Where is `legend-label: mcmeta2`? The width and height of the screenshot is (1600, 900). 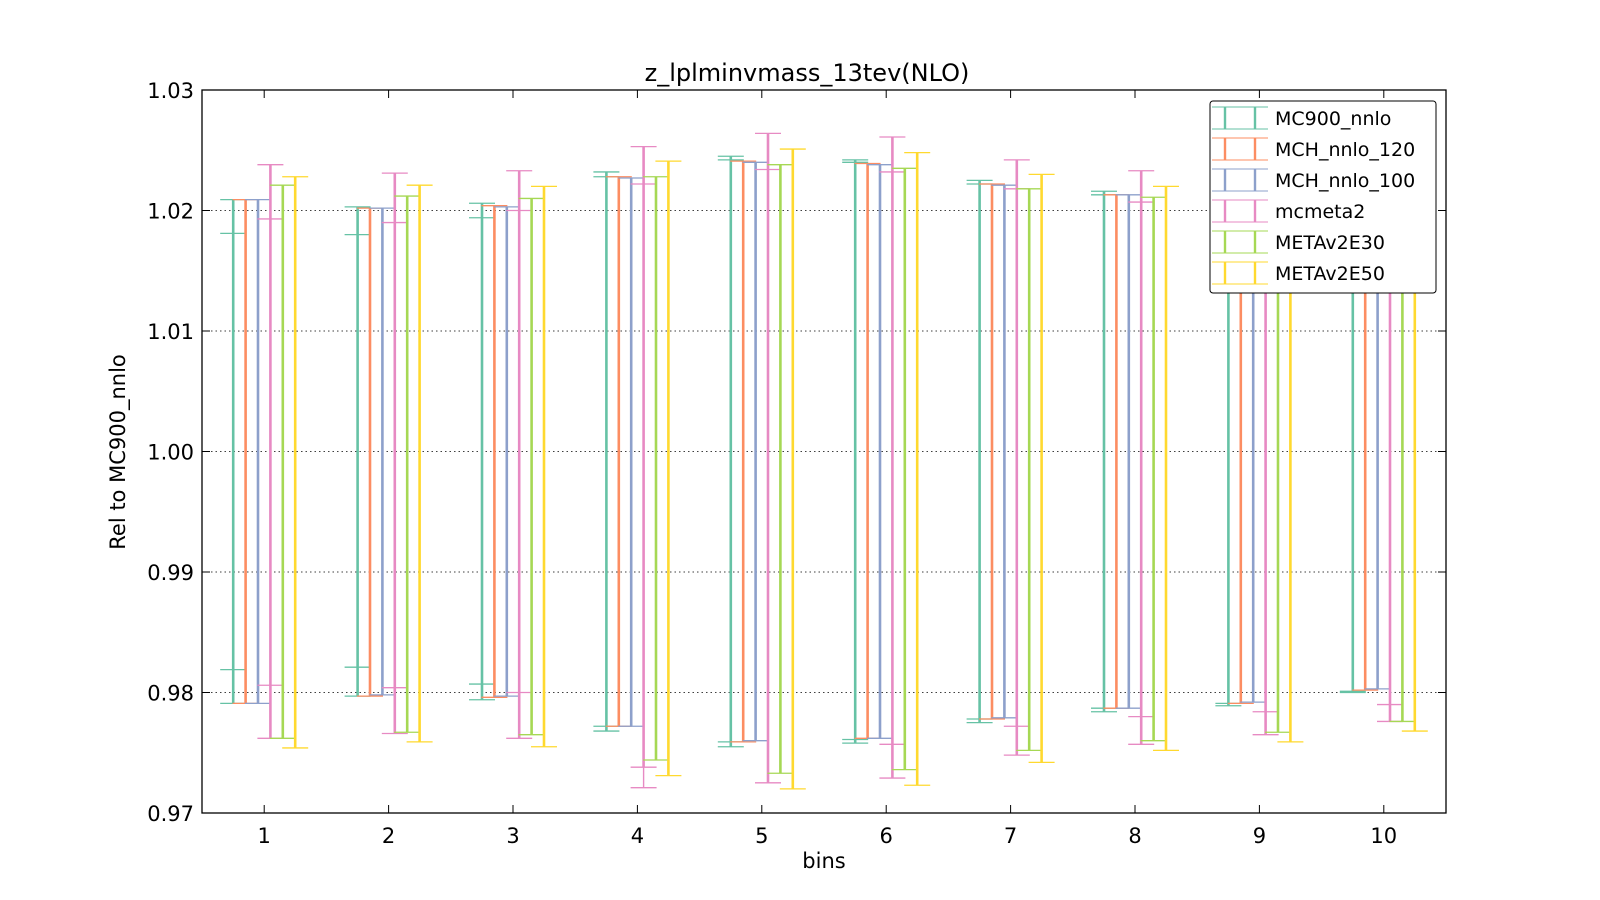 legend-label: mcmeta2 is located at coordinates (1320, 212).